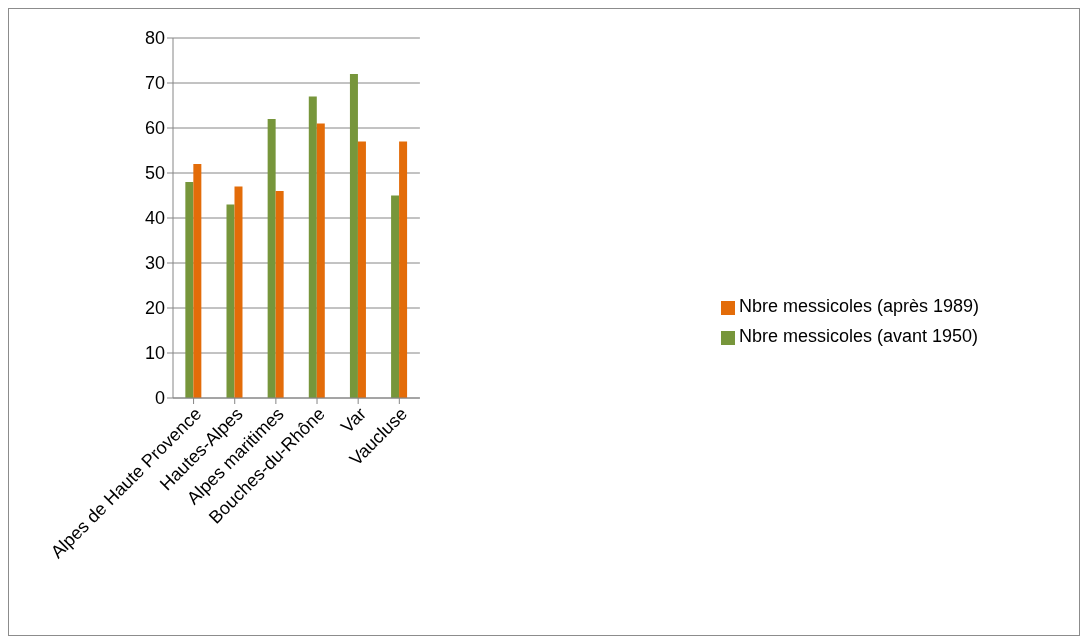 Image resolution: width=1088 pixels, height=644 pixels. Describe the element at coordinates (154, 83) in the screenshot. I see `y-tick-label: 70` at that location.